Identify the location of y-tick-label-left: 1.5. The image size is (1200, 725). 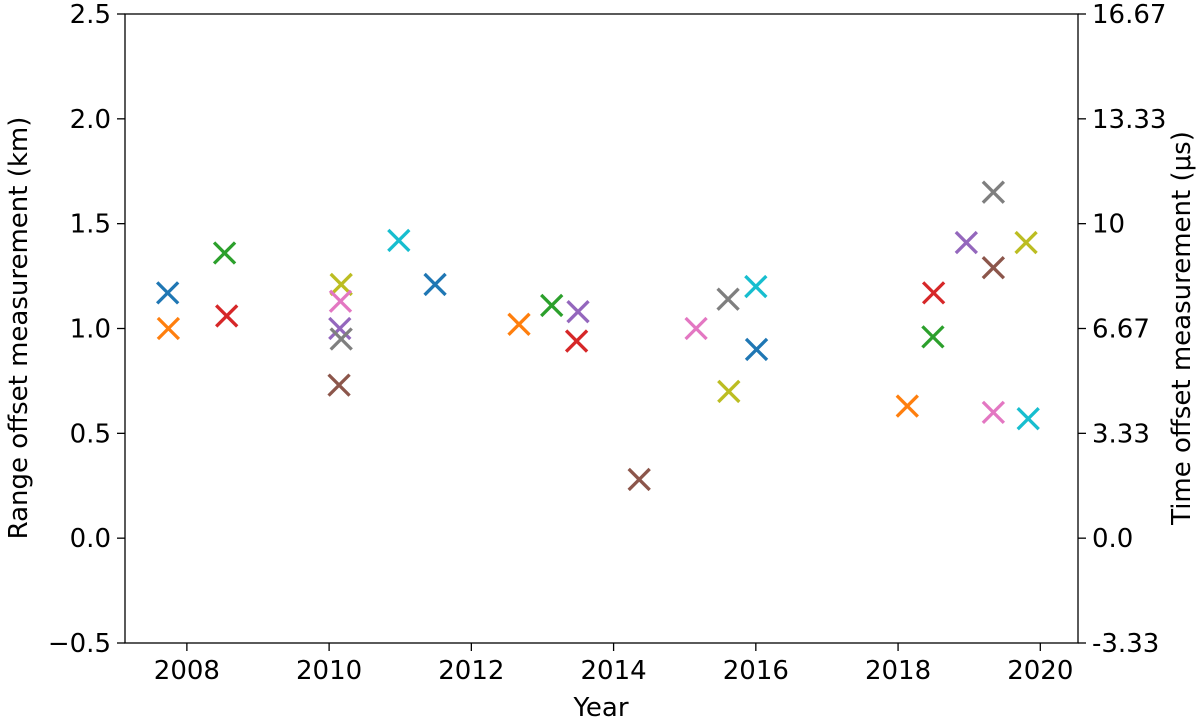
(90, 225).